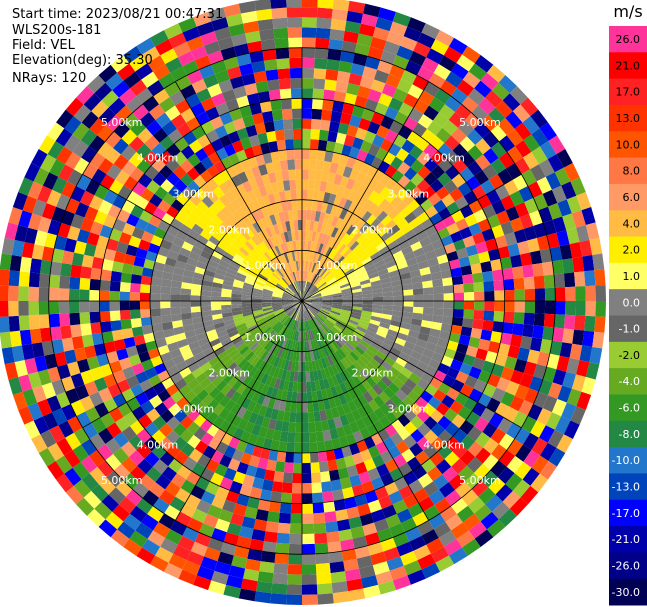 The image size is (647, 607). I want to click on colorbar-tick: 21.0, so click(628, 65).